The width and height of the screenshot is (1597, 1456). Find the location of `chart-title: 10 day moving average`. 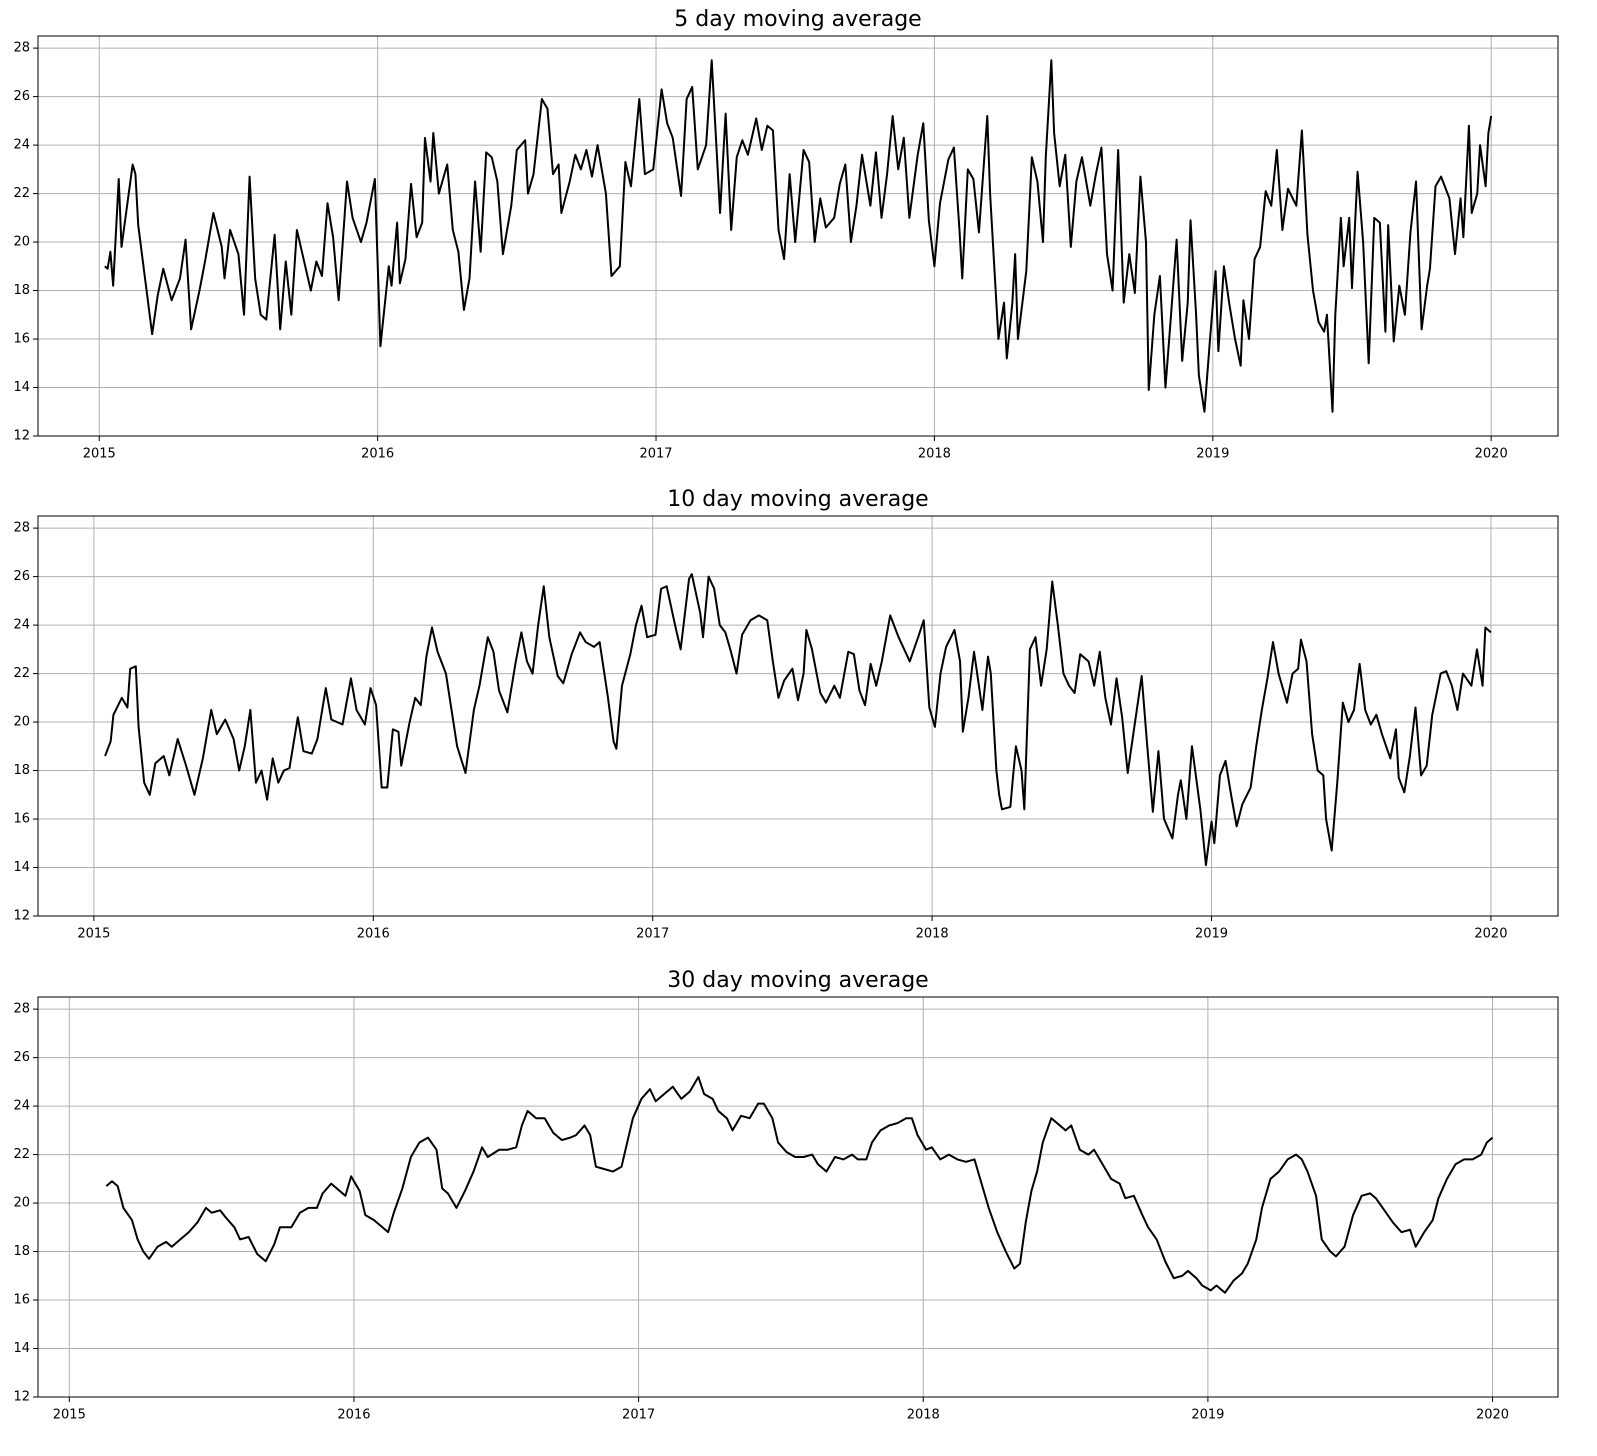

chart-title: 10 day moving average is located at coordinates (797, 499).